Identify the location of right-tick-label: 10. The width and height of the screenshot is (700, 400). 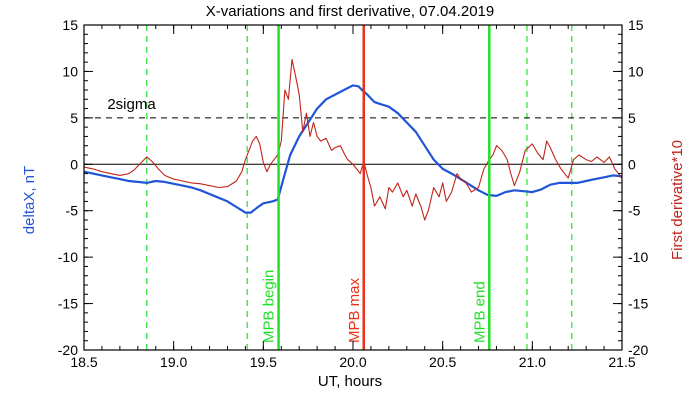
(636, 71).